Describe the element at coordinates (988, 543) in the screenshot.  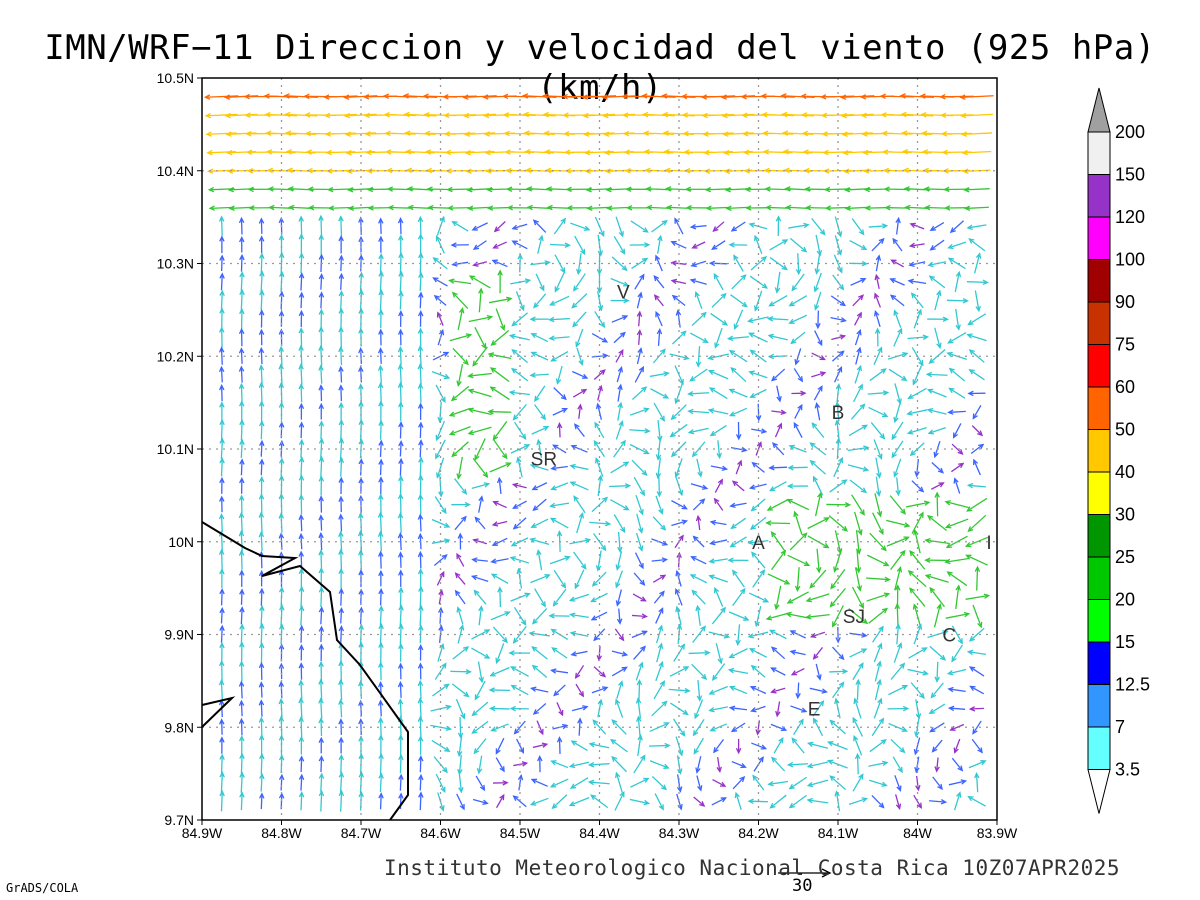
I see `station-label: I` at that location.